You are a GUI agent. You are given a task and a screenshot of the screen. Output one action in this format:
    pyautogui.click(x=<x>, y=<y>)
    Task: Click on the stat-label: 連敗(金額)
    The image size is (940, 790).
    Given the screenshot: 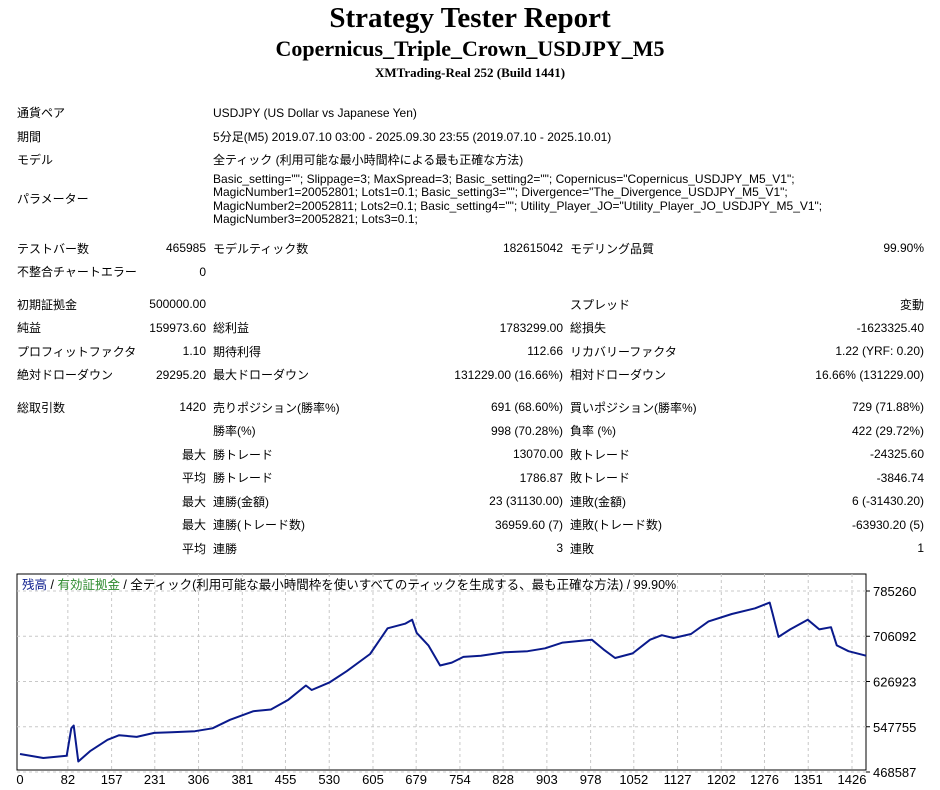 What is the action you would take?
    pyautogui.click(x=598, y=501)
    